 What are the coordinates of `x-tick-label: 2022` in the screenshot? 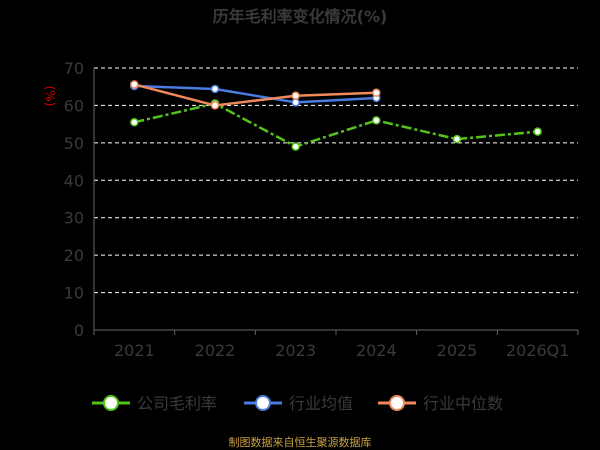 It's located at (215, 350).